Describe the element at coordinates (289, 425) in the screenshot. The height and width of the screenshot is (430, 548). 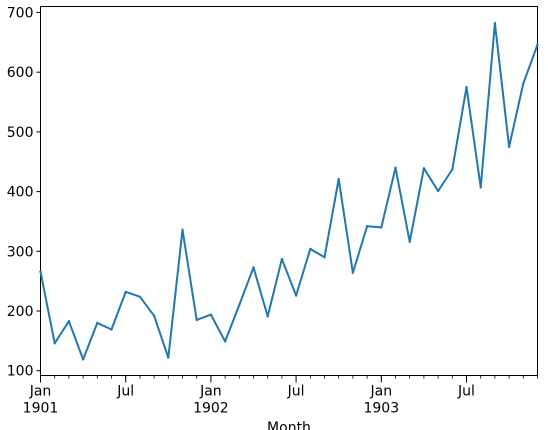
I see `x-axis-title: Month` at that location.